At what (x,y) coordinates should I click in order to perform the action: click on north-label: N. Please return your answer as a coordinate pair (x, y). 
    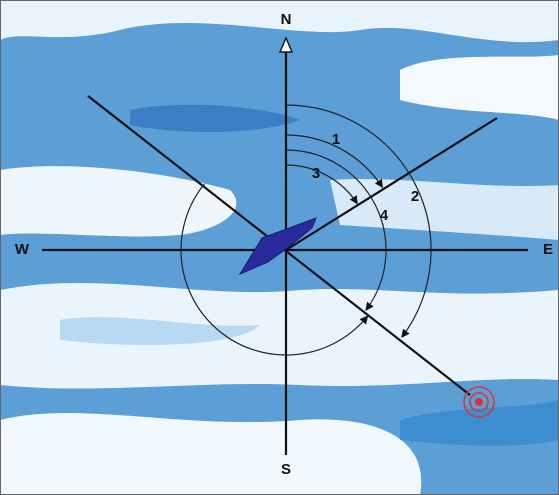
    Looking at the image, I should click on (286, 19).